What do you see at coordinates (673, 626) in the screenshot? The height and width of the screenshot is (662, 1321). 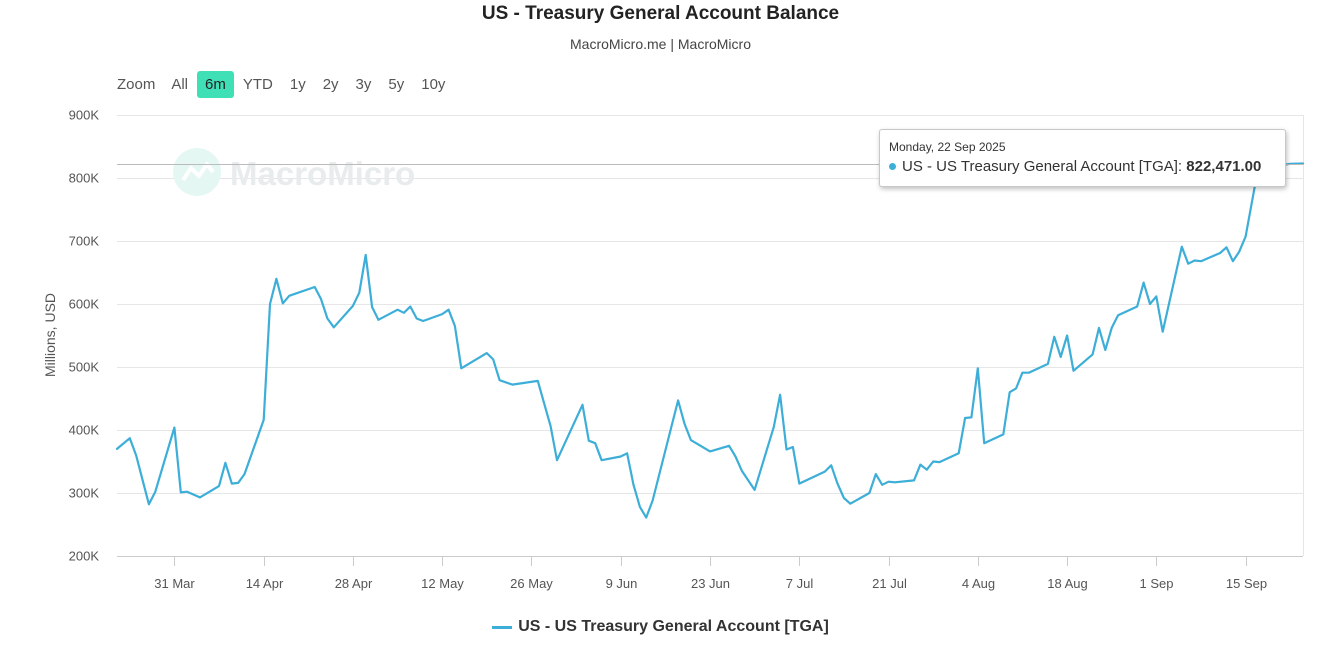 I see `legend-label: US - US Treasury General Account [TGA]` at bounding box center [673, 626].